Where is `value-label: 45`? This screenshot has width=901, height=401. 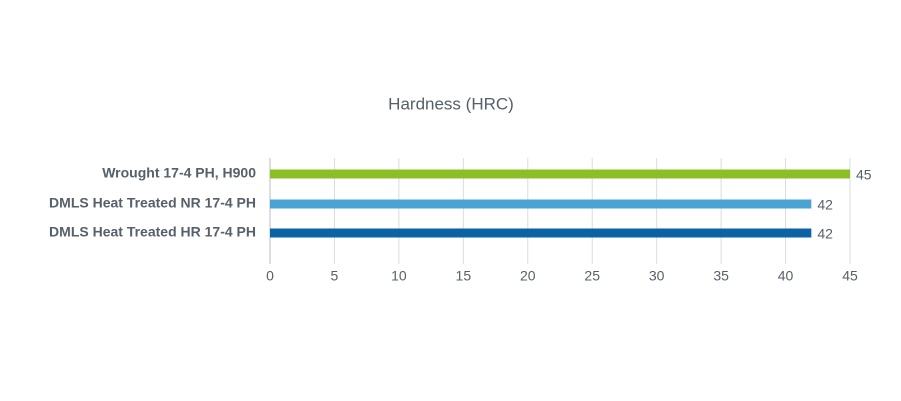
value-label: 45 is located at coordinates (864, 175).